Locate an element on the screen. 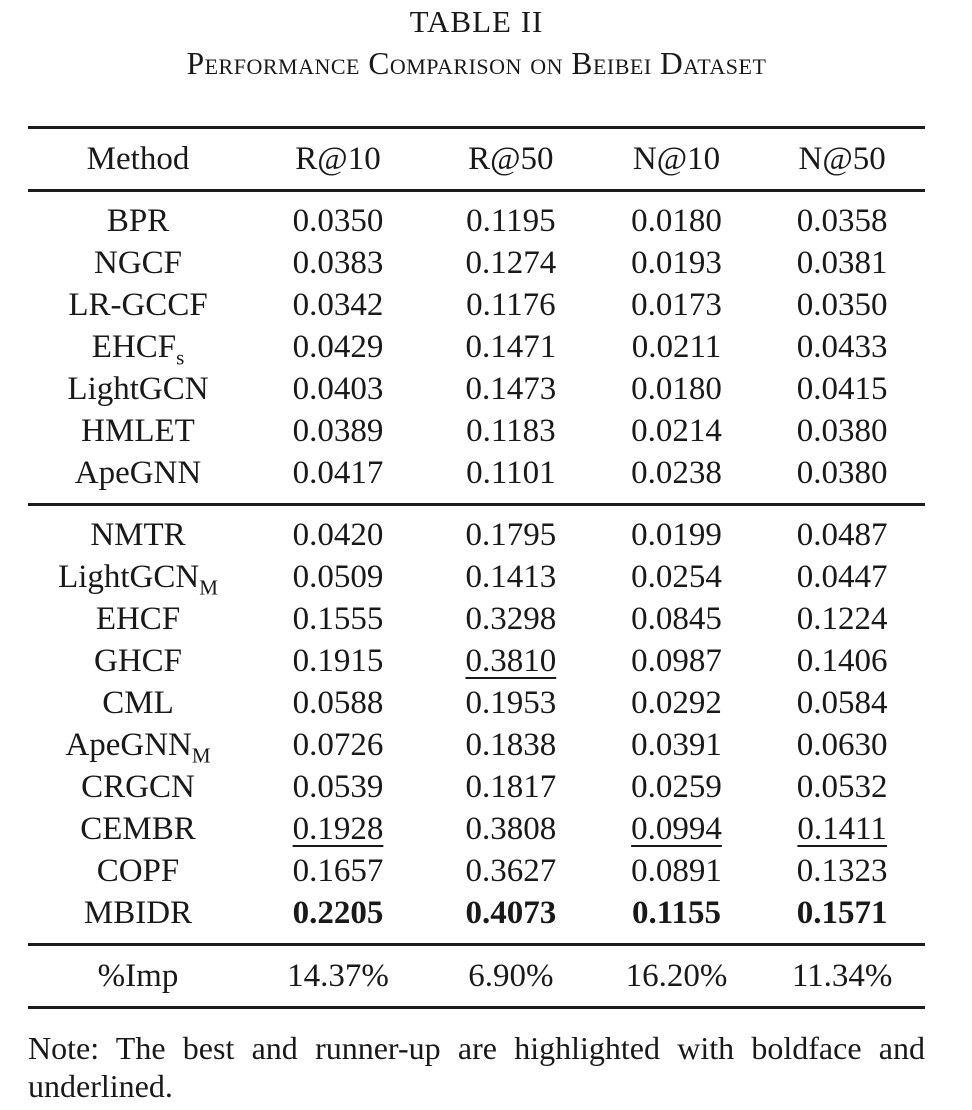 This screenshot has height=1110, width=972. metric-text: 0.1657 is located at coordinates (338, 870).